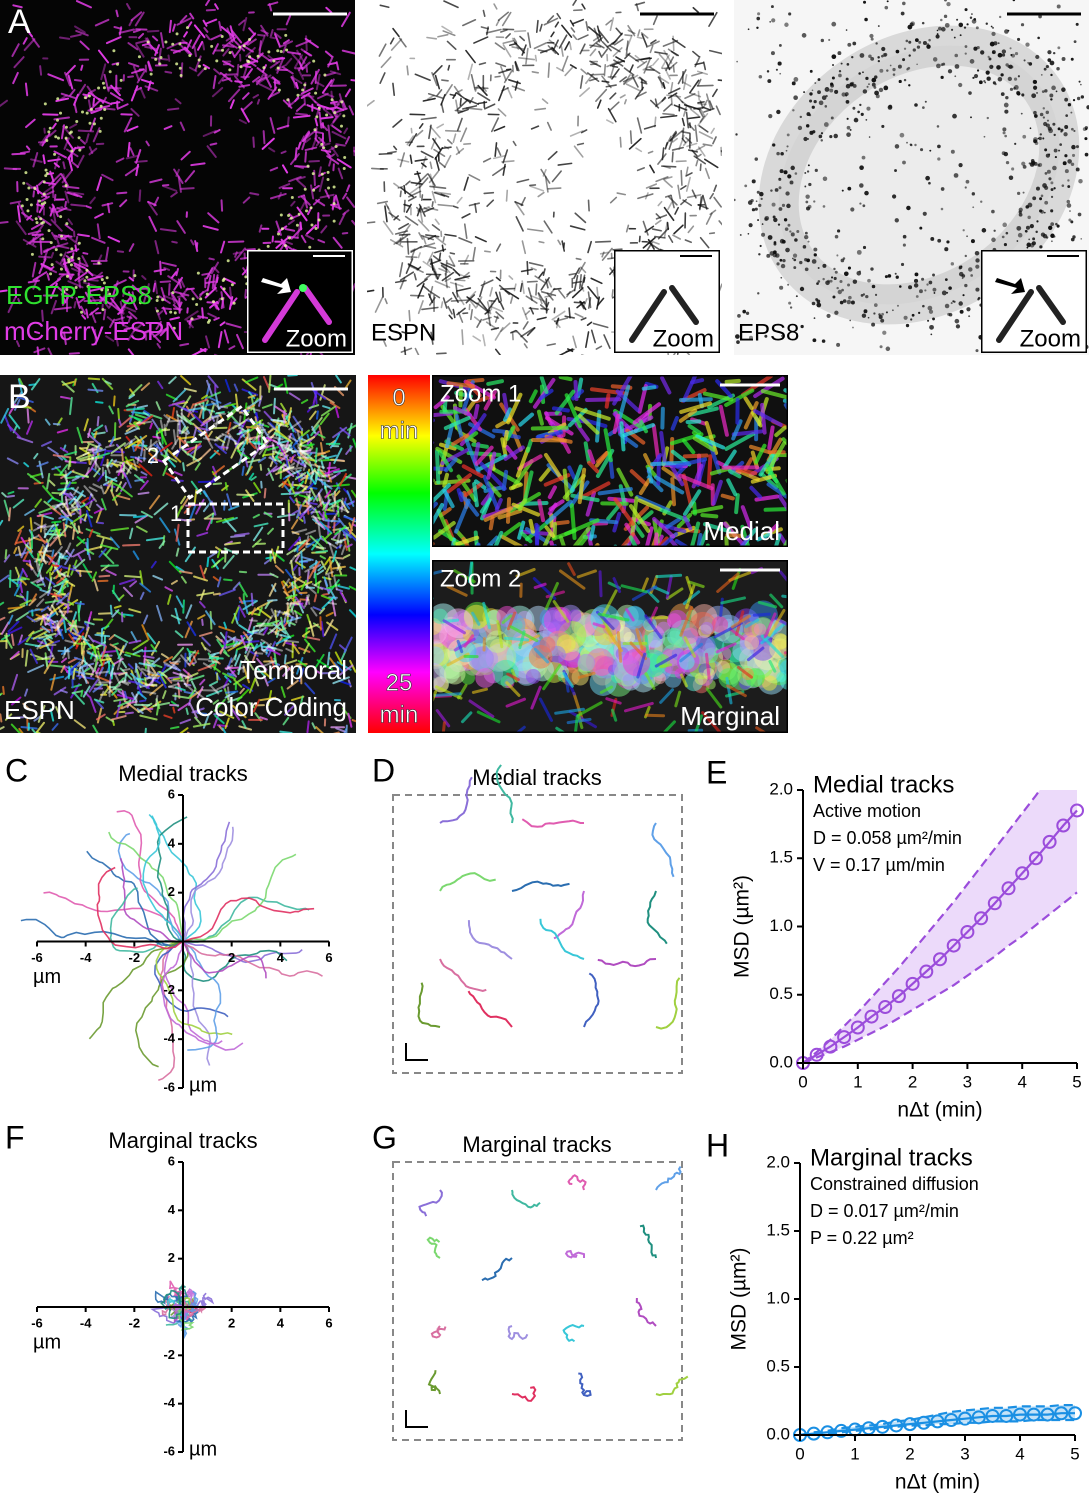  What do you see at coordinates (93, 331) in the screenshot?
I see `channel-label: mCherry-ESPN` at bounding box center [93, 331].